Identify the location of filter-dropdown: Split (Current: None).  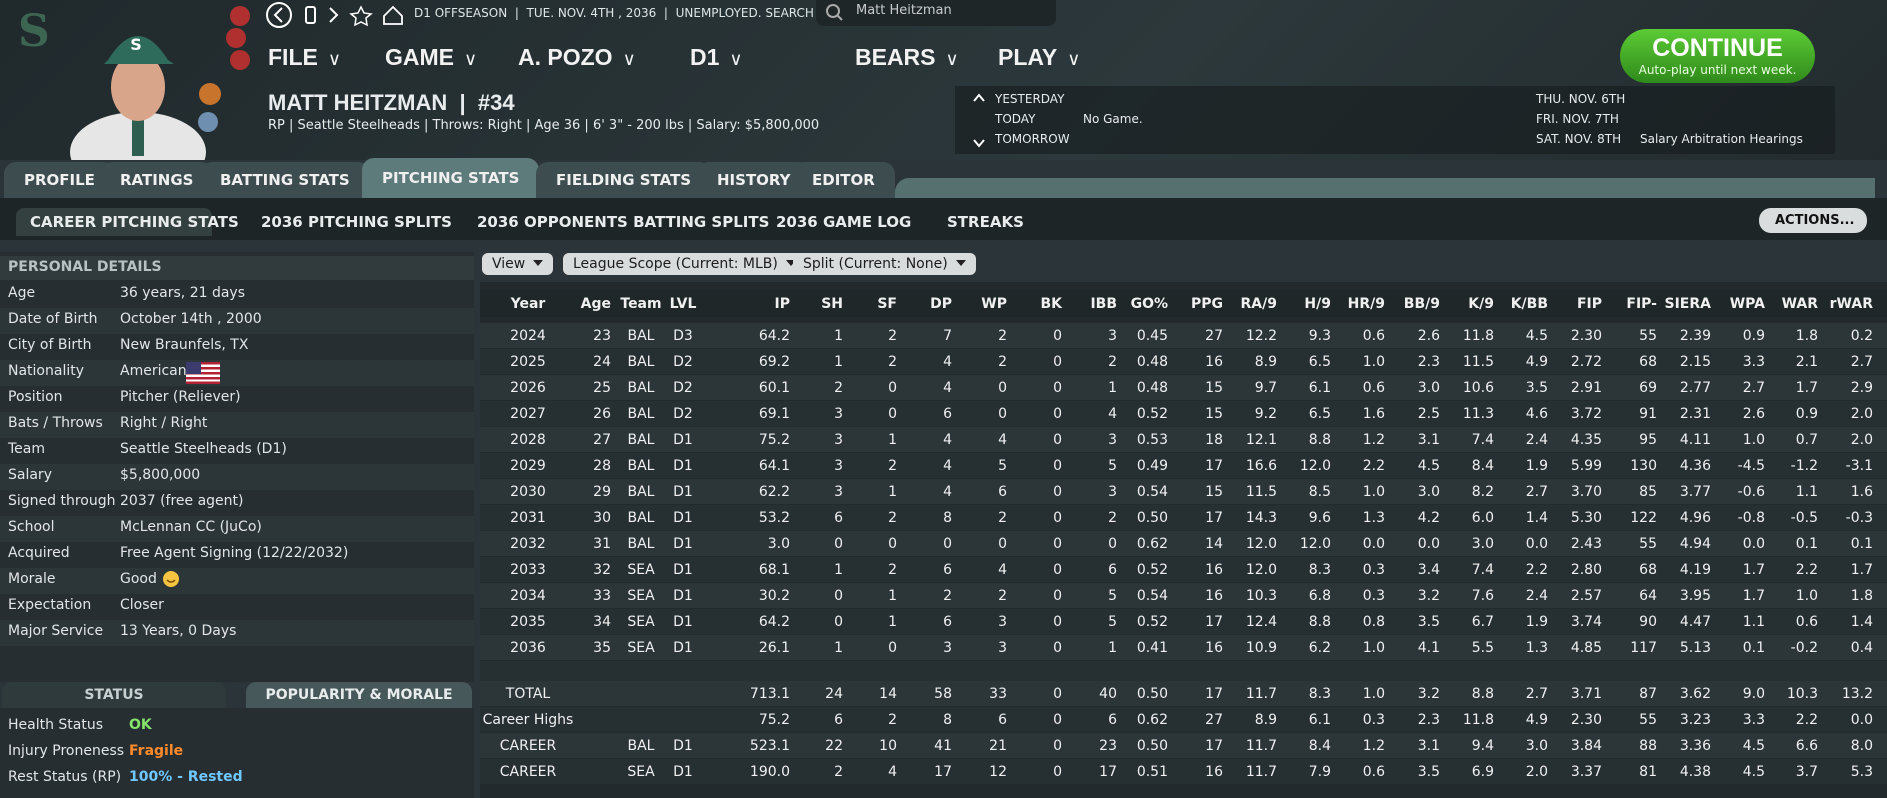
(884, 264).